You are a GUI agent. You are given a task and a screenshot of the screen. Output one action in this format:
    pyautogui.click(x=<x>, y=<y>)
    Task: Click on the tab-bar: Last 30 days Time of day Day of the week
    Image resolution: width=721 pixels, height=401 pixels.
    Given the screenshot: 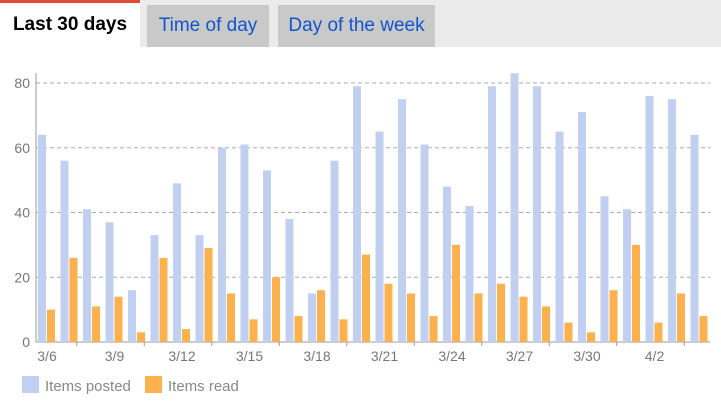 What is the action you would take?
    pyautogui.click(x=360, y=23)
    